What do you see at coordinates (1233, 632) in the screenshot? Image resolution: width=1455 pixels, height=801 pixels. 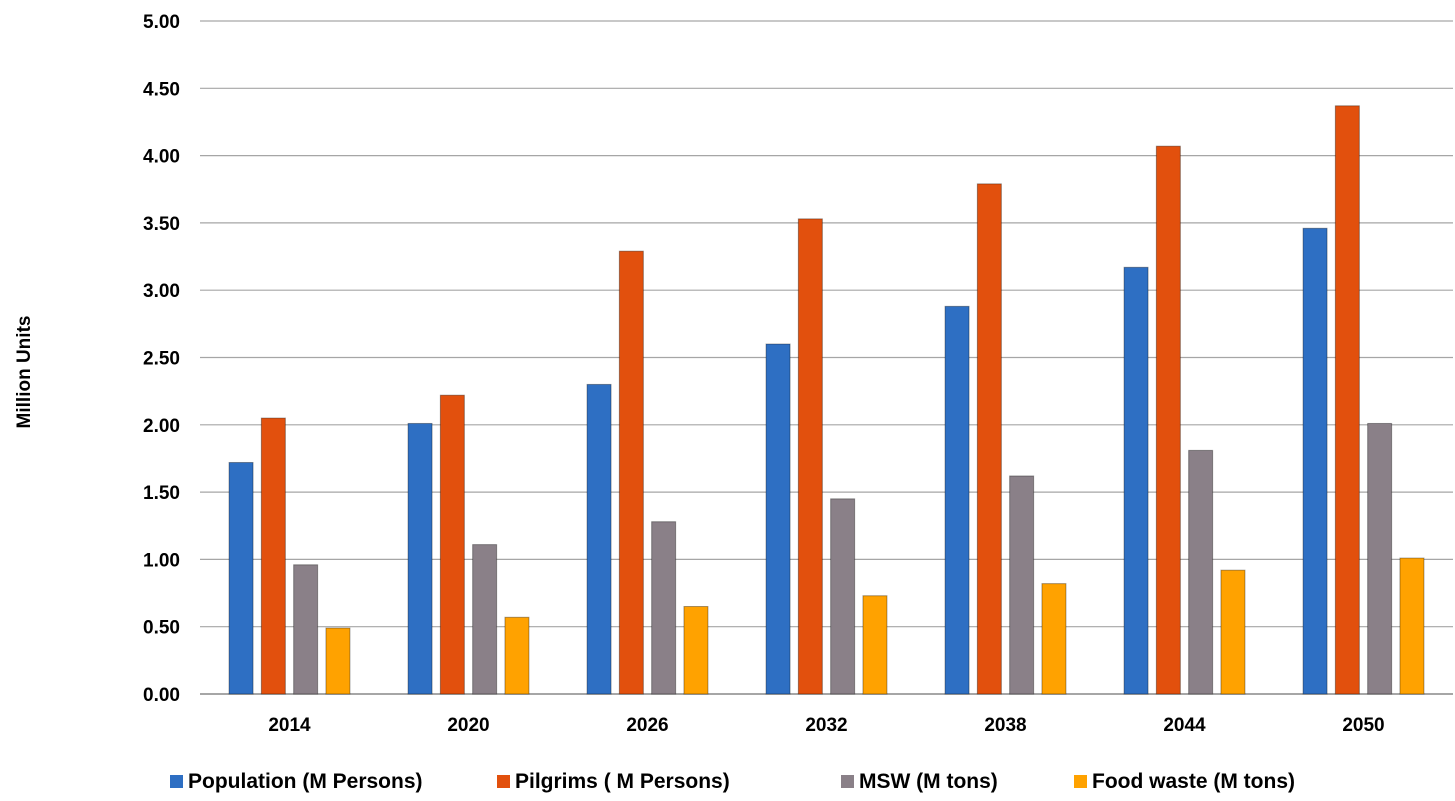 I see `bar-food-2044` at bounding box center [1233, 632].